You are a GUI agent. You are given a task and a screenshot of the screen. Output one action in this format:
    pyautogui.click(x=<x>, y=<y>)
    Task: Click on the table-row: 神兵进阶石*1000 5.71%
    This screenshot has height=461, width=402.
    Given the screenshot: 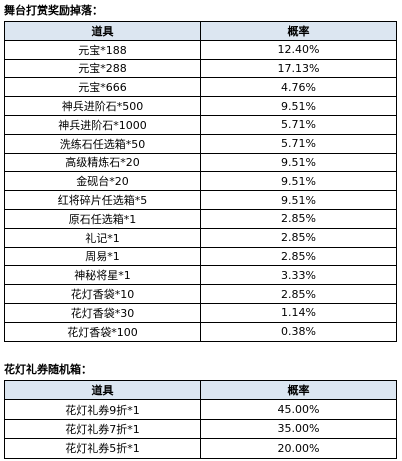 What is the action you would take?
    pyautogui.click(x=200, y=124)
    